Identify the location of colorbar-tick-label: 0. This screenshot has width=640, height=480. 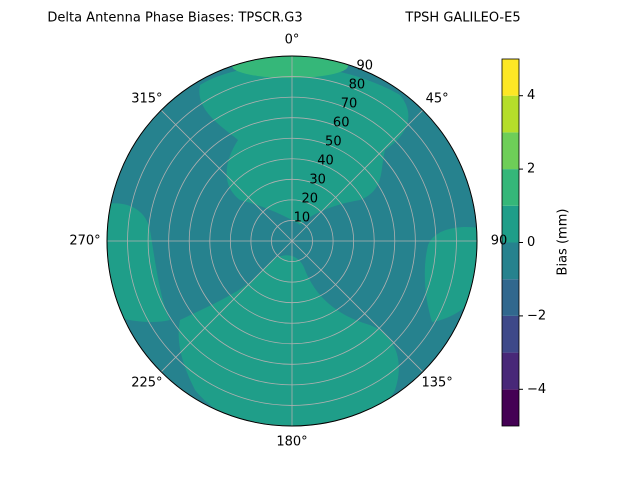
(531, 242).